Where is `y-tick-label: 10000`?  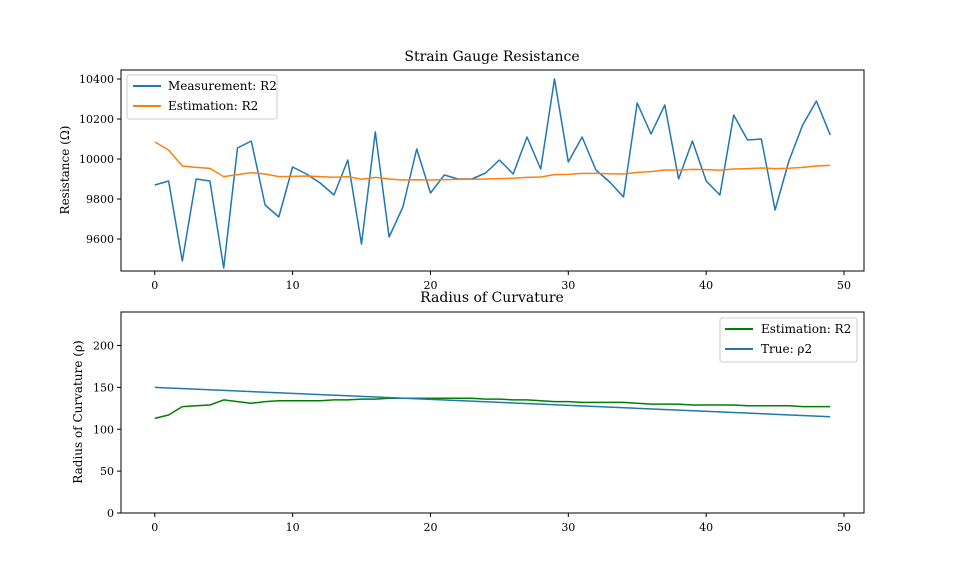 y-tick-label: 10000 is located at coordinates (96, 159).